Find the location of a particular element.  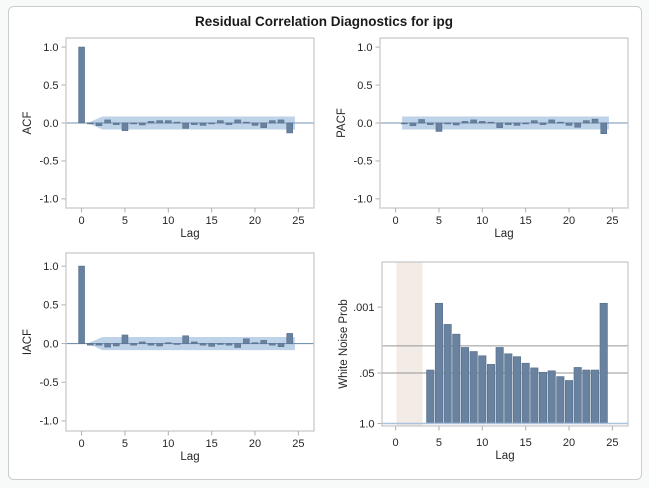

acf-x-tick-label-20: 20 is located at coordinates (255, 221).